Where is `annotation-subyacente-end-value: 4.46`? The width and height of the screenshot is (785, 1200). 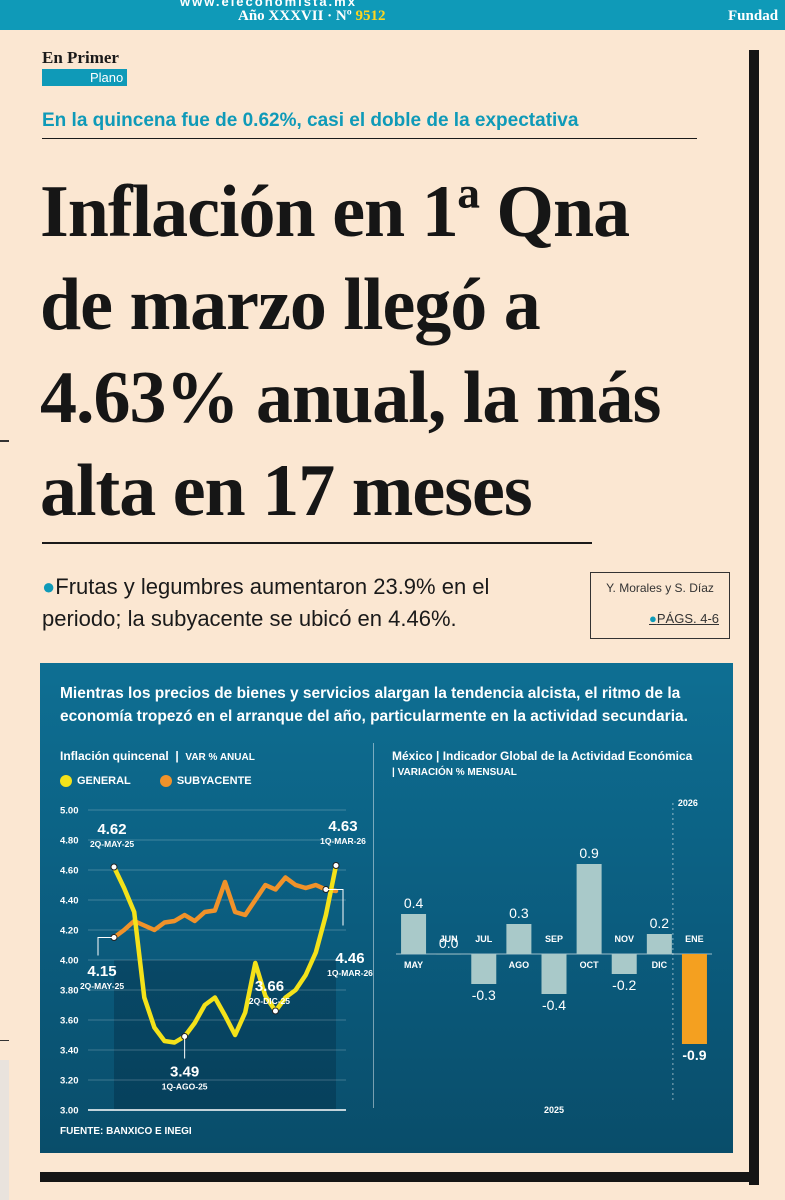
annotation-subyacente-end-value: 4.46 is located at coordinates (349, 958).